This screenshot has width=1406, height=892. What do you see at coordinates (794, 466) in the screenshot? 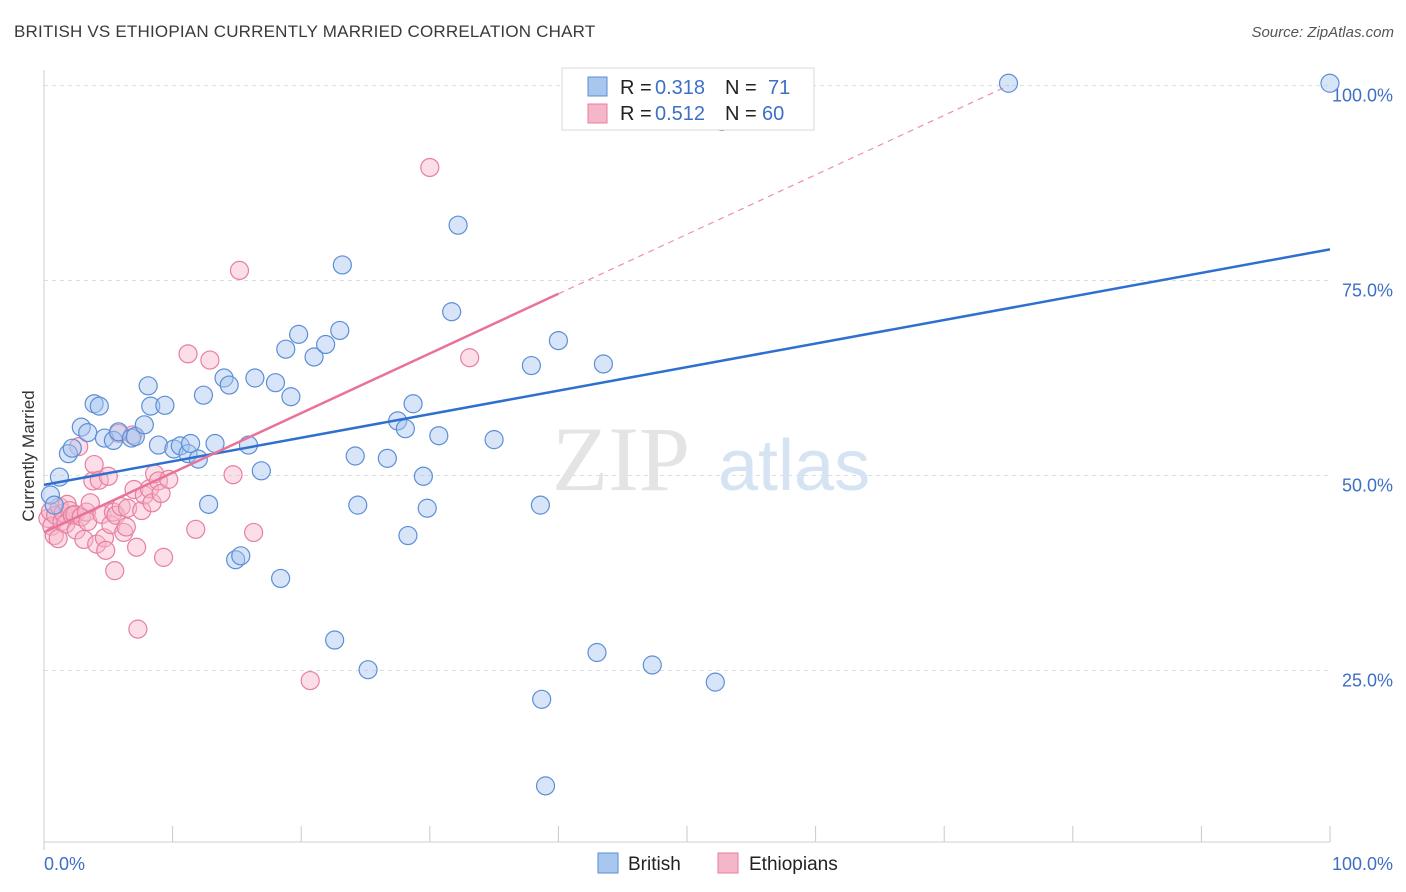
I see `watermark-atlas: atlas` at bounding box center [794, 466].